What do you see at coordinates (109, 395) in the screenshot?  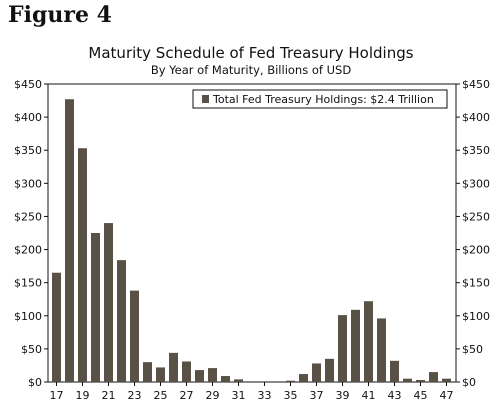 I see `x-tick-label: 21` at bounding box center [109, 395].